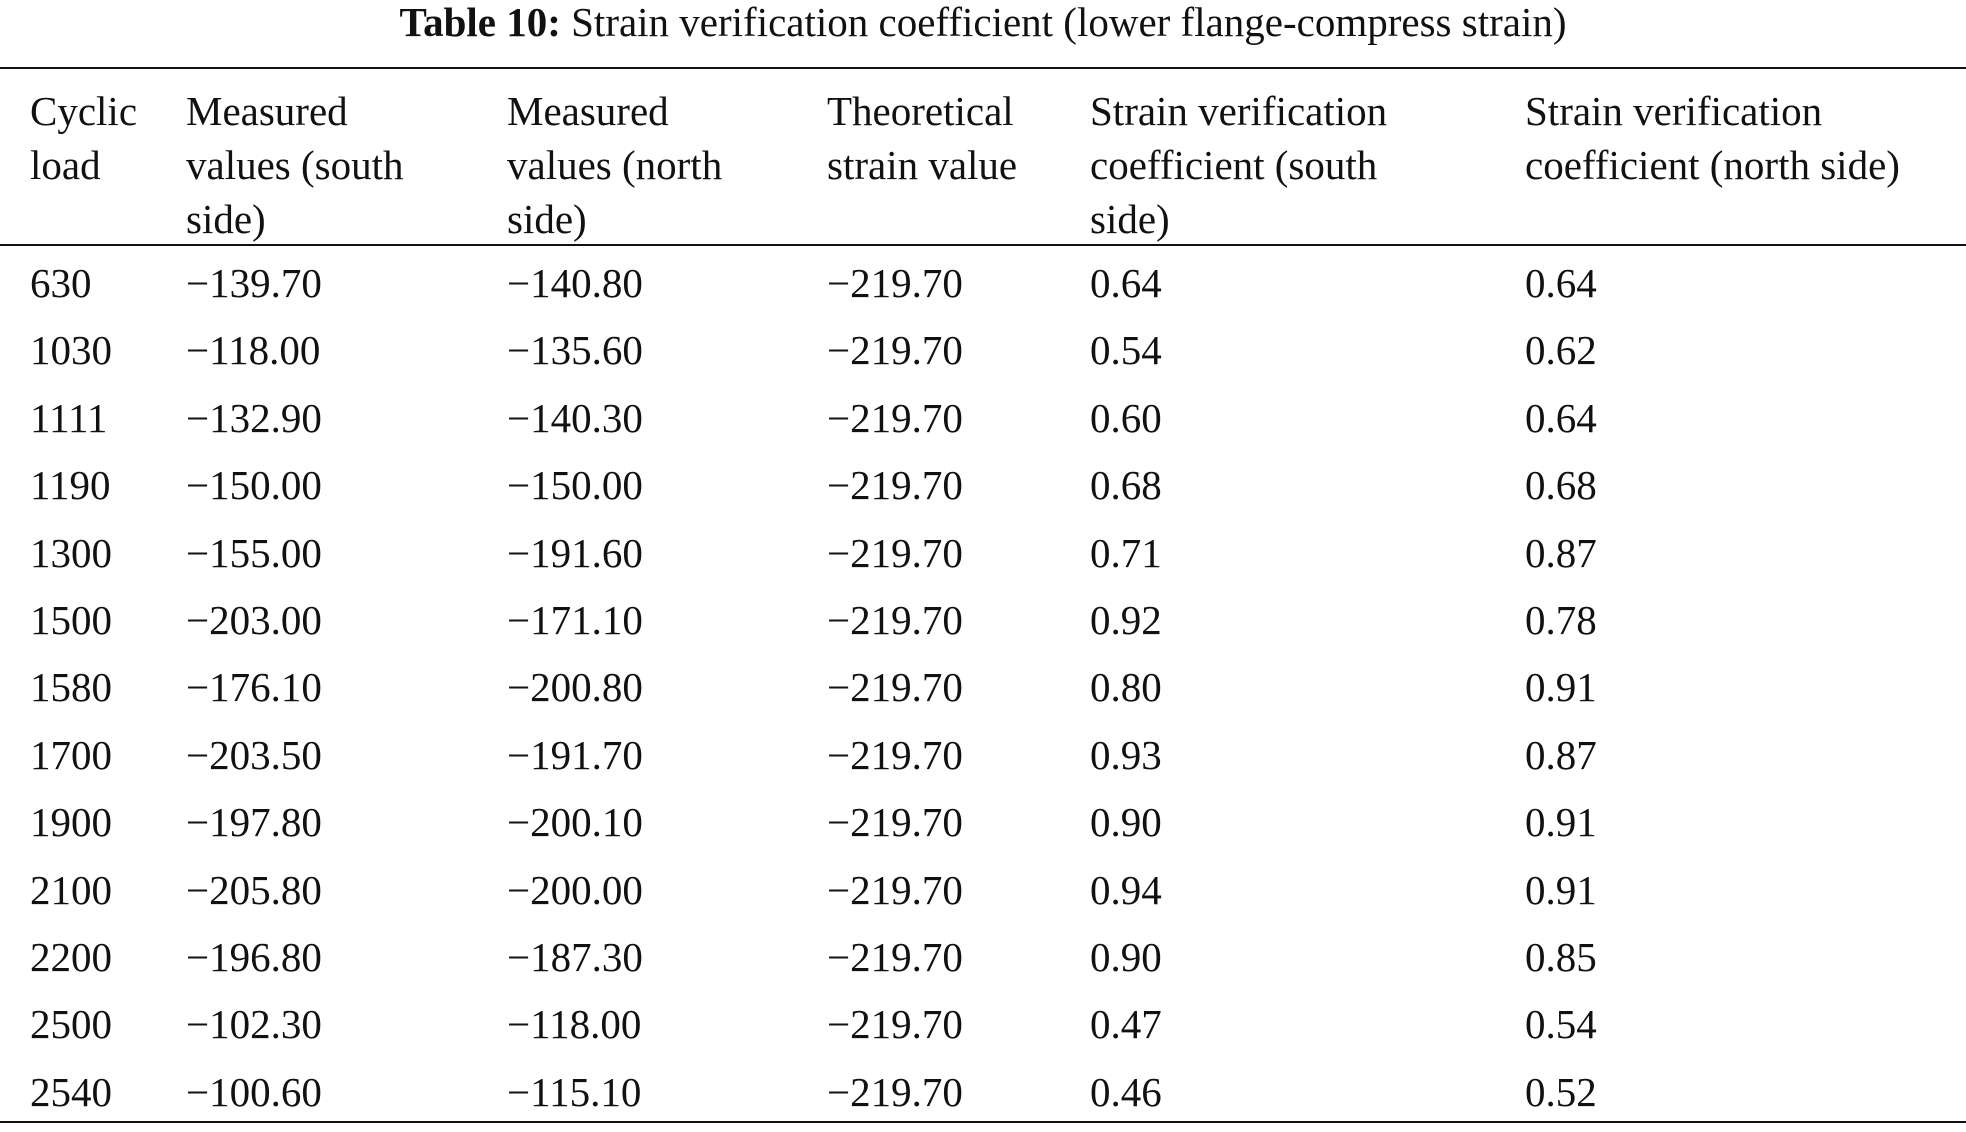 The image size is (1966, 1132). Describe the element at coordinates (71, 1024) in the screenshot. I see `cell-cyclic-load: 2500` at that location.